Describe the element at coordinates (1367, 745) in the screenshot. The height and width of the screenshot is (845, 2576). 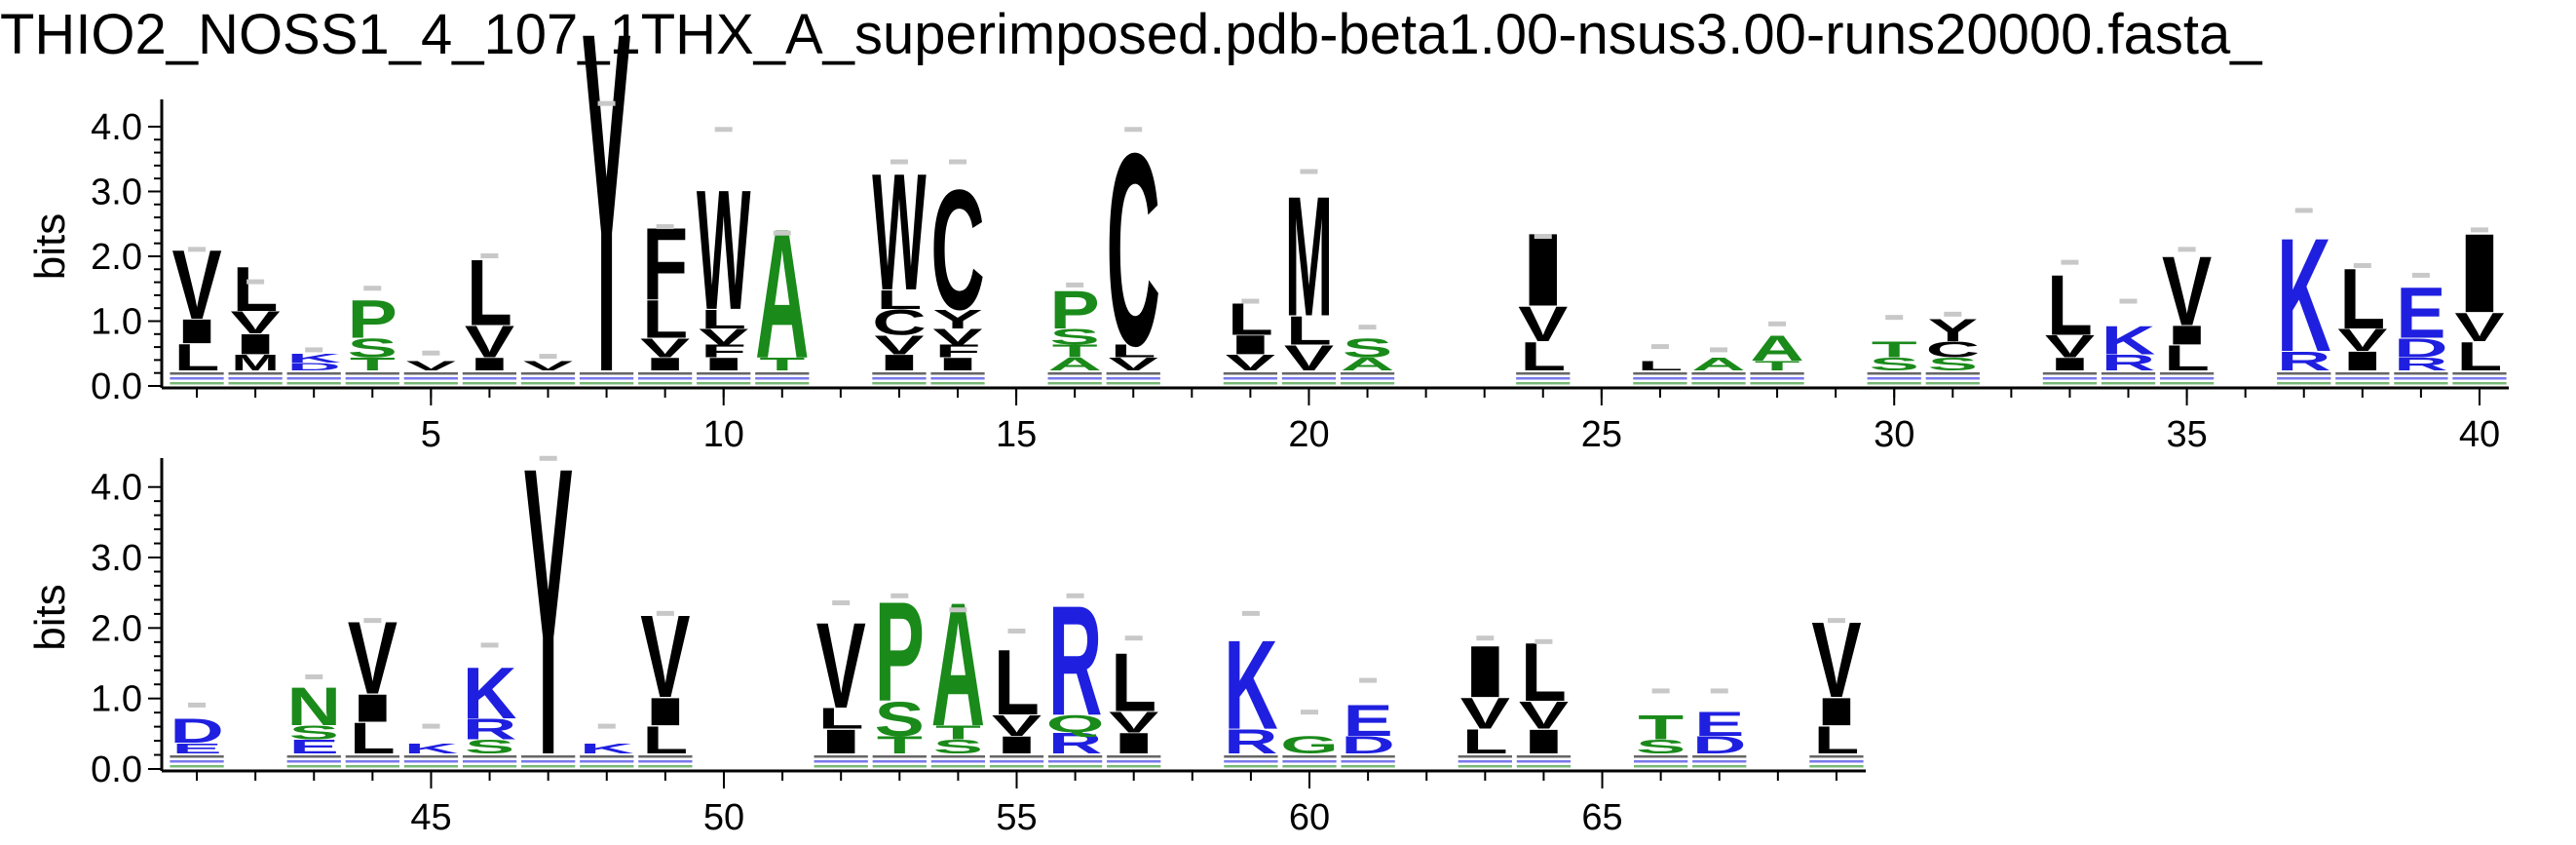
I see `residue-D-glyph: D` at that location.